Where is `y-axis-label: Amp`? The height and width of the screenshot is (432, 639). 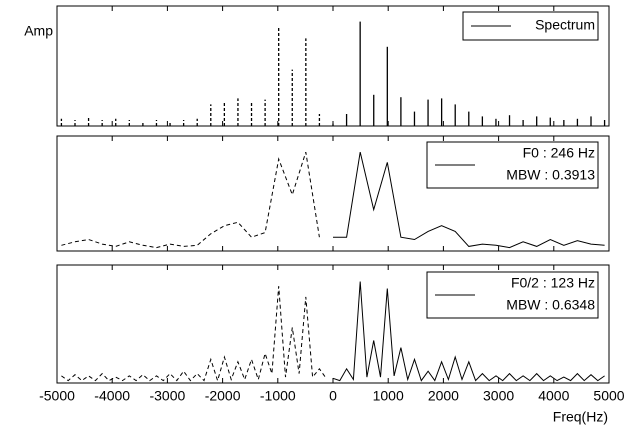 y-axis-label: Amp is located at coordinates (38, 31).